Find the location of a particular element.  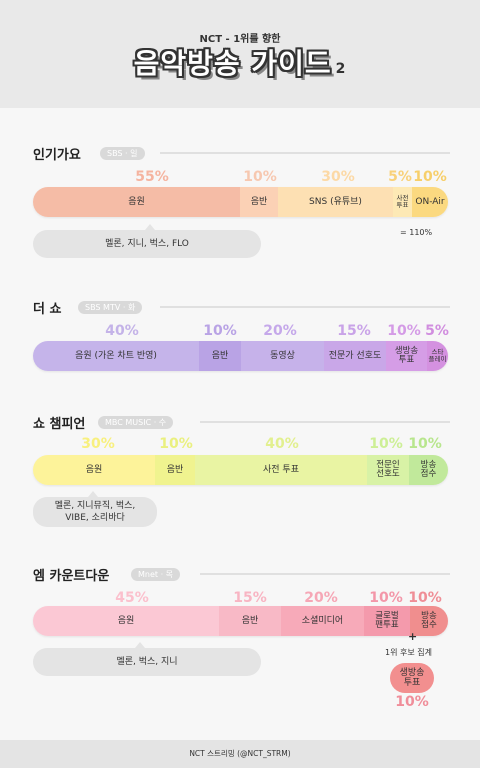

segment-star-play: 스타 플레이 is located at coordinates (437, 356).